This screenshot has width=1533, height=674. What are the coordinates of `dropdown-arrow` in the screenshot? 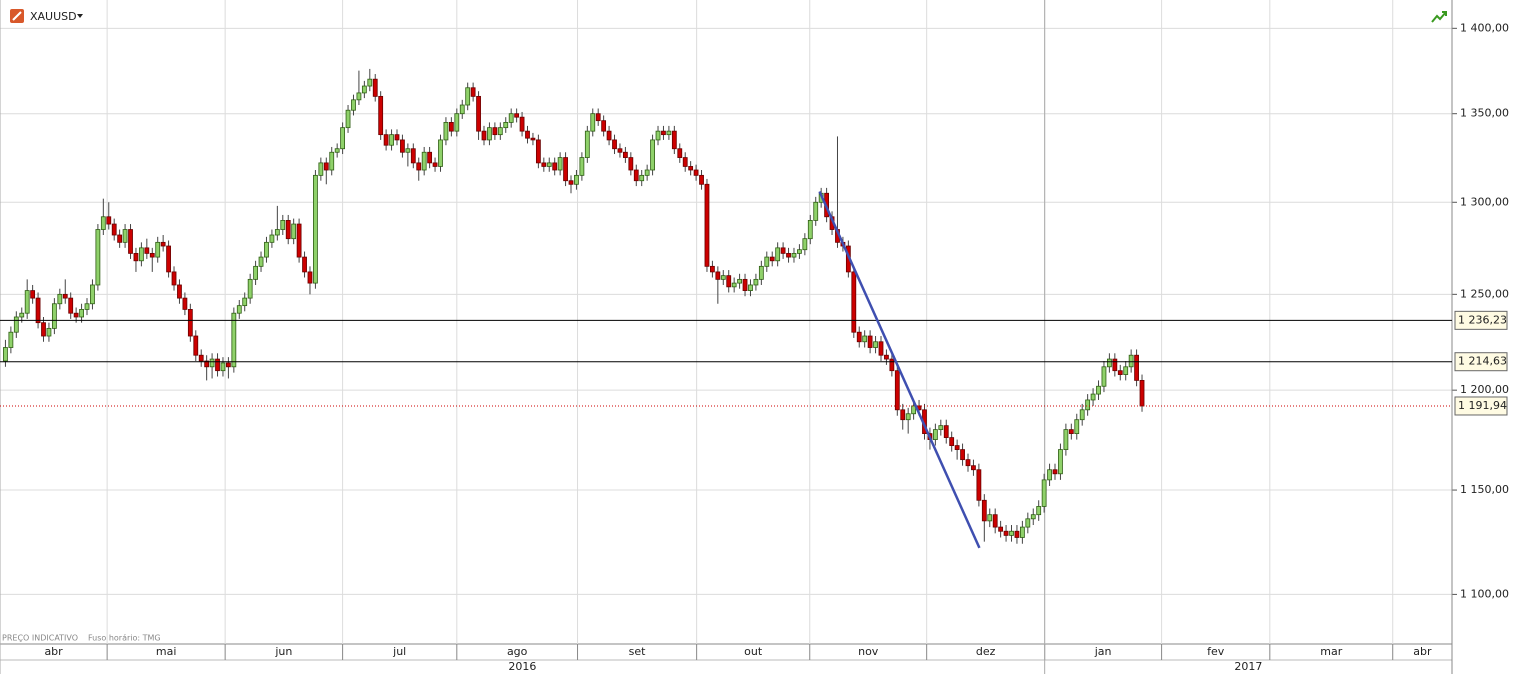 It's located at (80, 16).